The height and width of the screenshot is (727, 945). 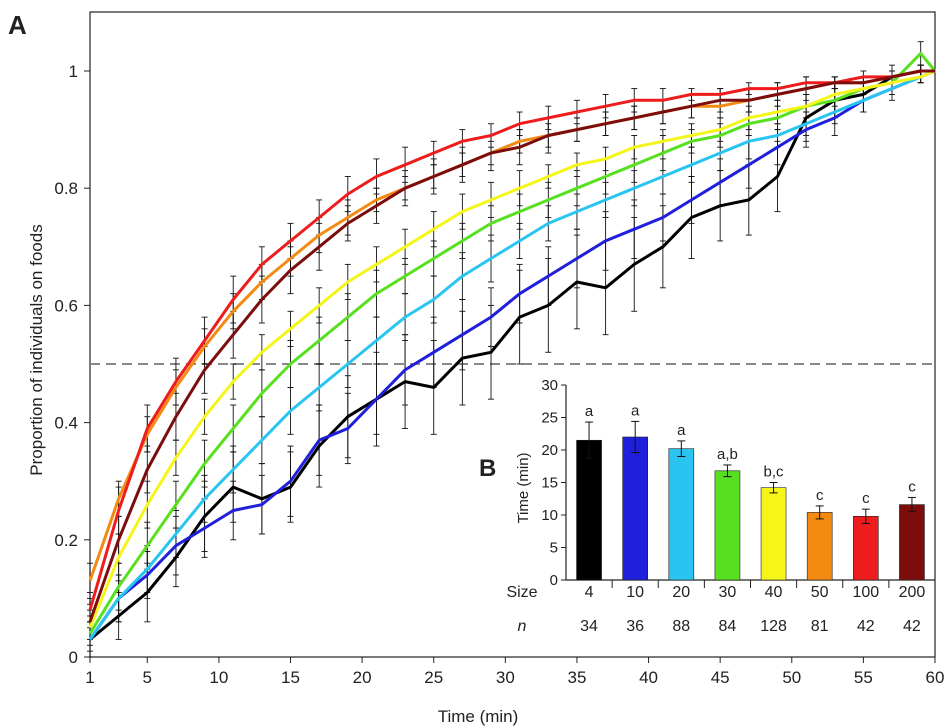 I want to click on inset-y-tick-label: 20, so click(x=549, y=450).